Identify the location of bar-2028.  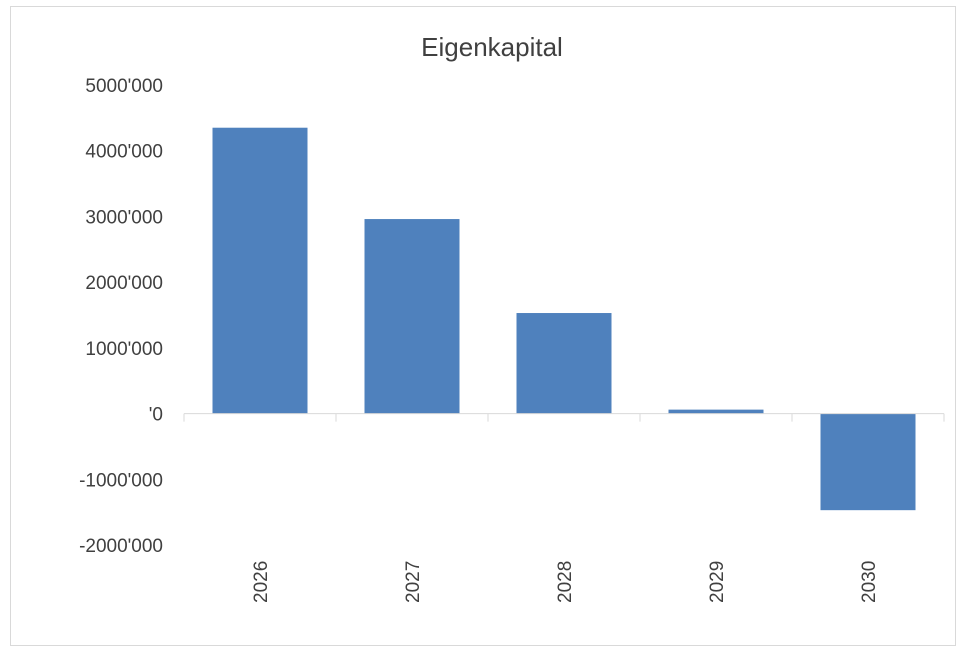
(564, 363).